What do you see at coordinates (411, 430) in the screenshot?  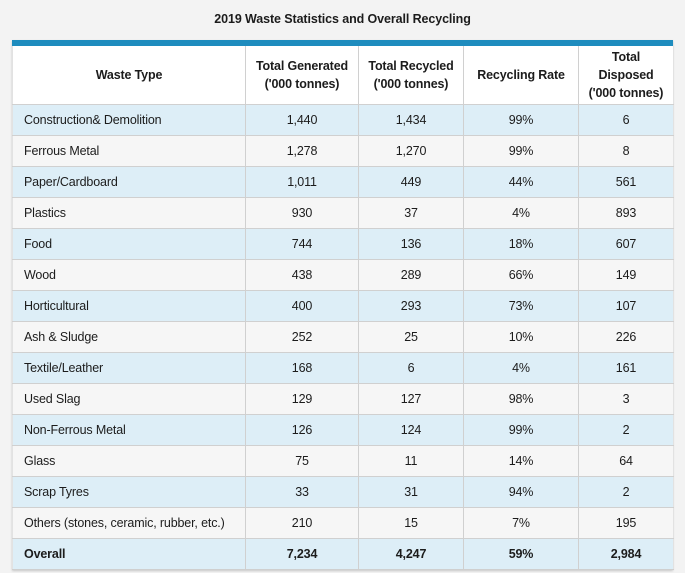 I see `recycled-cell: 124` at bounding box center [411, 430].